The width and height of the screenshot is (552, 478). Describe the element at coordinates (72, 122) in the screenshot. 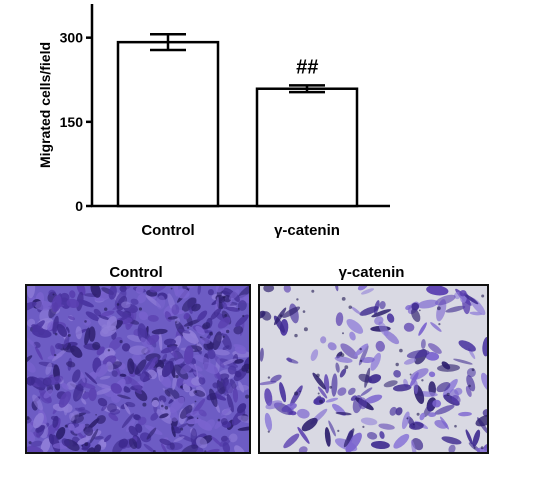

I see `y-tick-label: 150` at that location.